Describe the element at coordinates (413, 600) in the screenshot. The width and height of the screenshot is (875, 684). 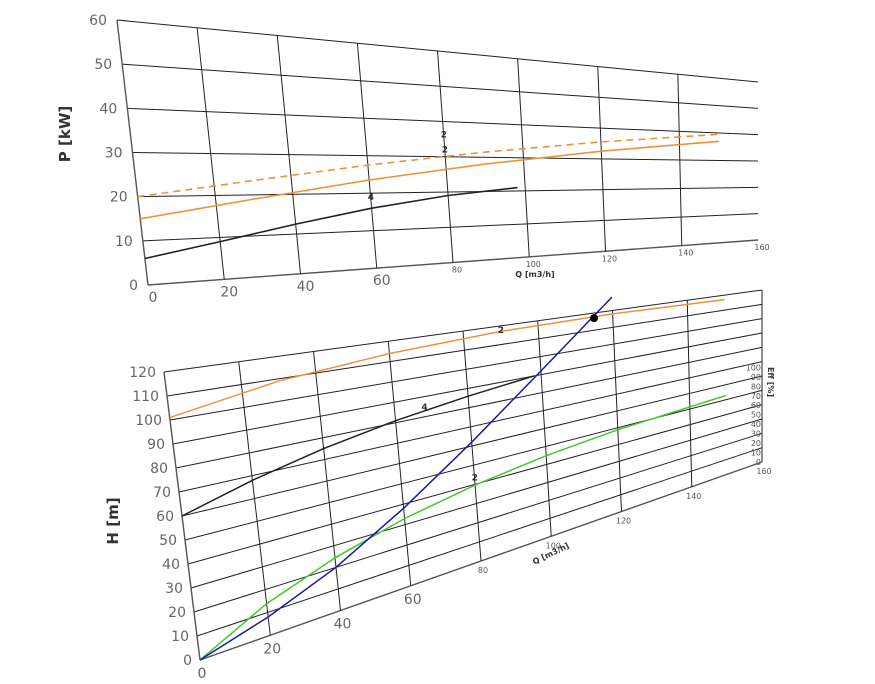
I see `head-x-tick-label: 60` at that location.